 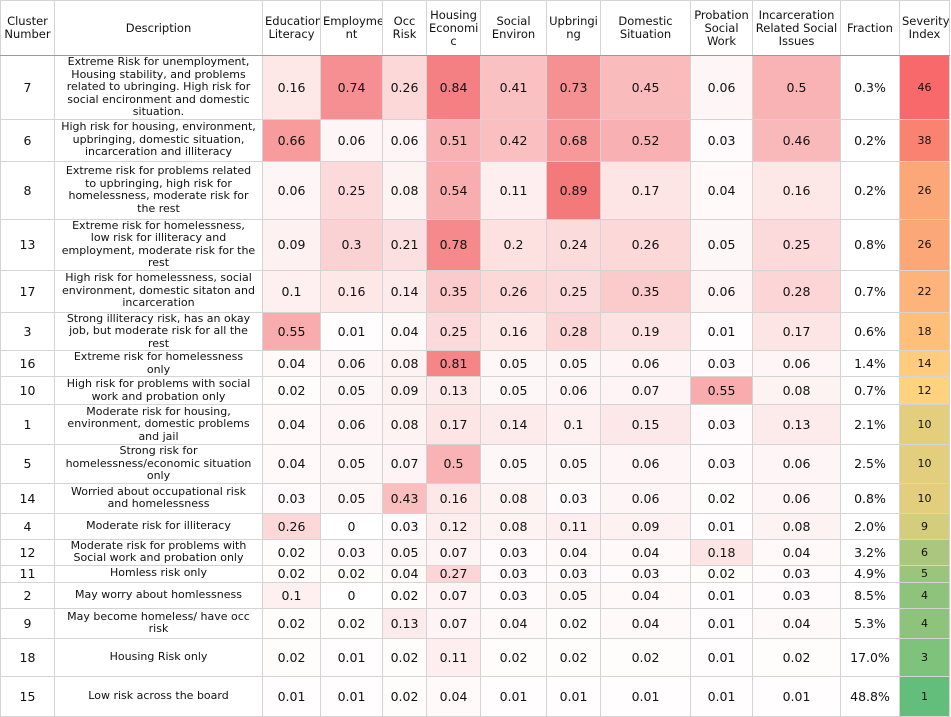 I want to click on column-header-probation-social-work: Probation Social Work, so click(x=721, y=28).